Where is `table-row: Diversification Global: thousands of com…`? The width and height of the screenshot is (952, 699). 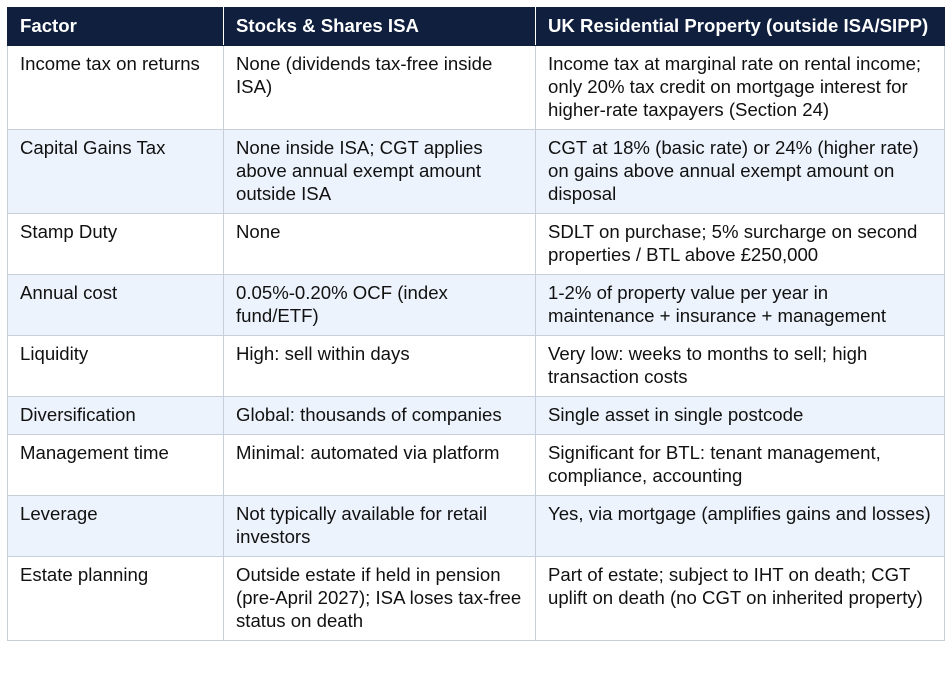
table-row: Diversification Global: thousands of com… is located at coordinates (476, 415).